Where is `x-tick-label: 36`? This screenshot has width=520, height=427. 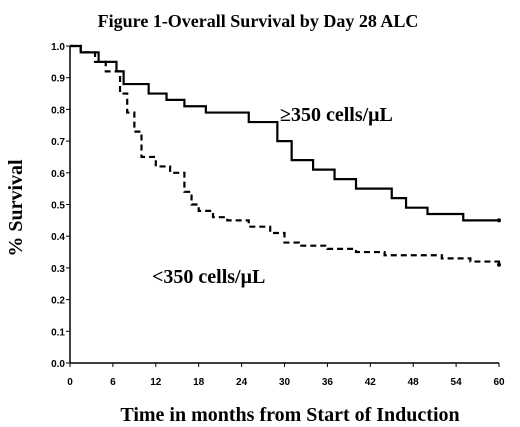 x-tick-label: 36 is located at coordinates (328, 382).